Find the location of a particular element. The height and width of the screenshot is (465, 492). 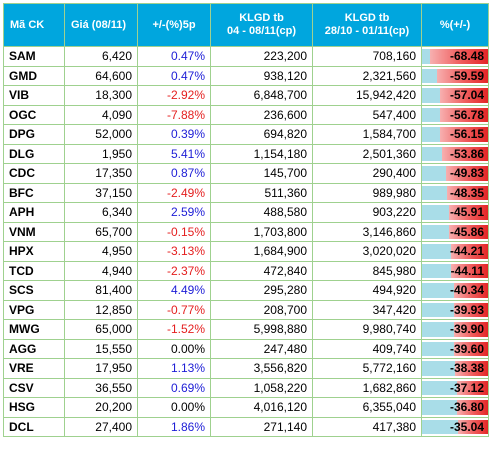

cell-change: 0.69% is located at coordinates (174, 387).